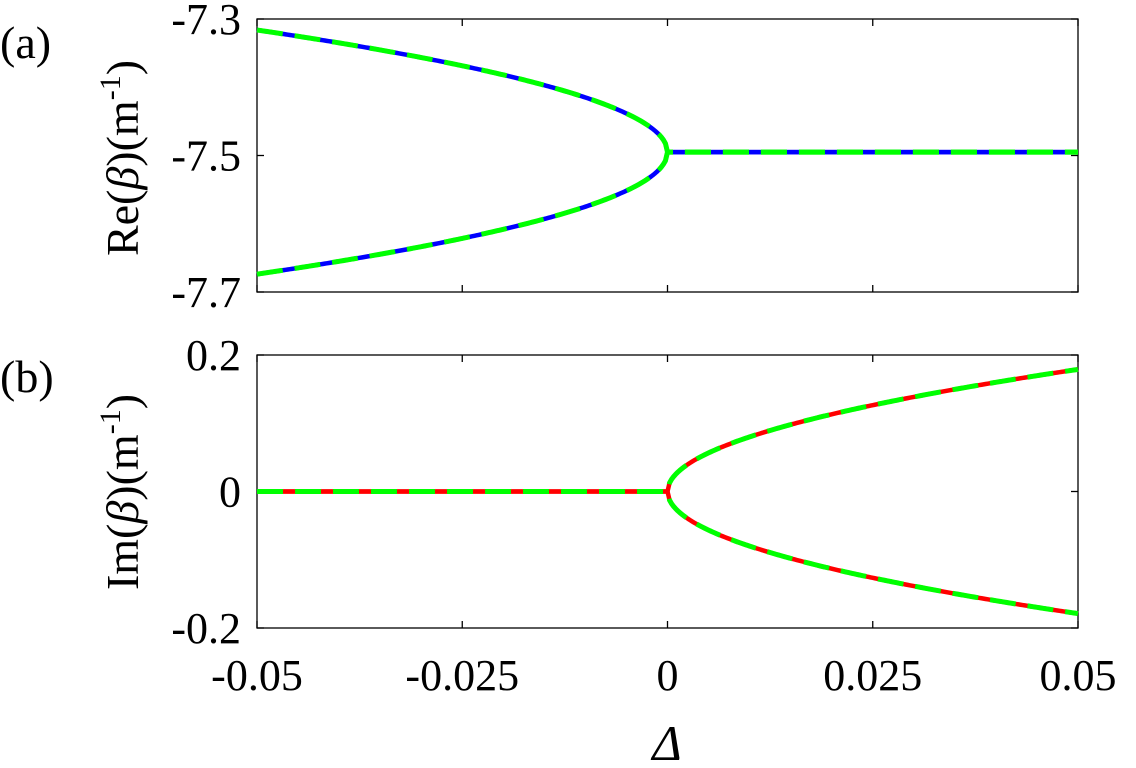  I want to click on x-tick-label: 0.05, so click(1078, 675).